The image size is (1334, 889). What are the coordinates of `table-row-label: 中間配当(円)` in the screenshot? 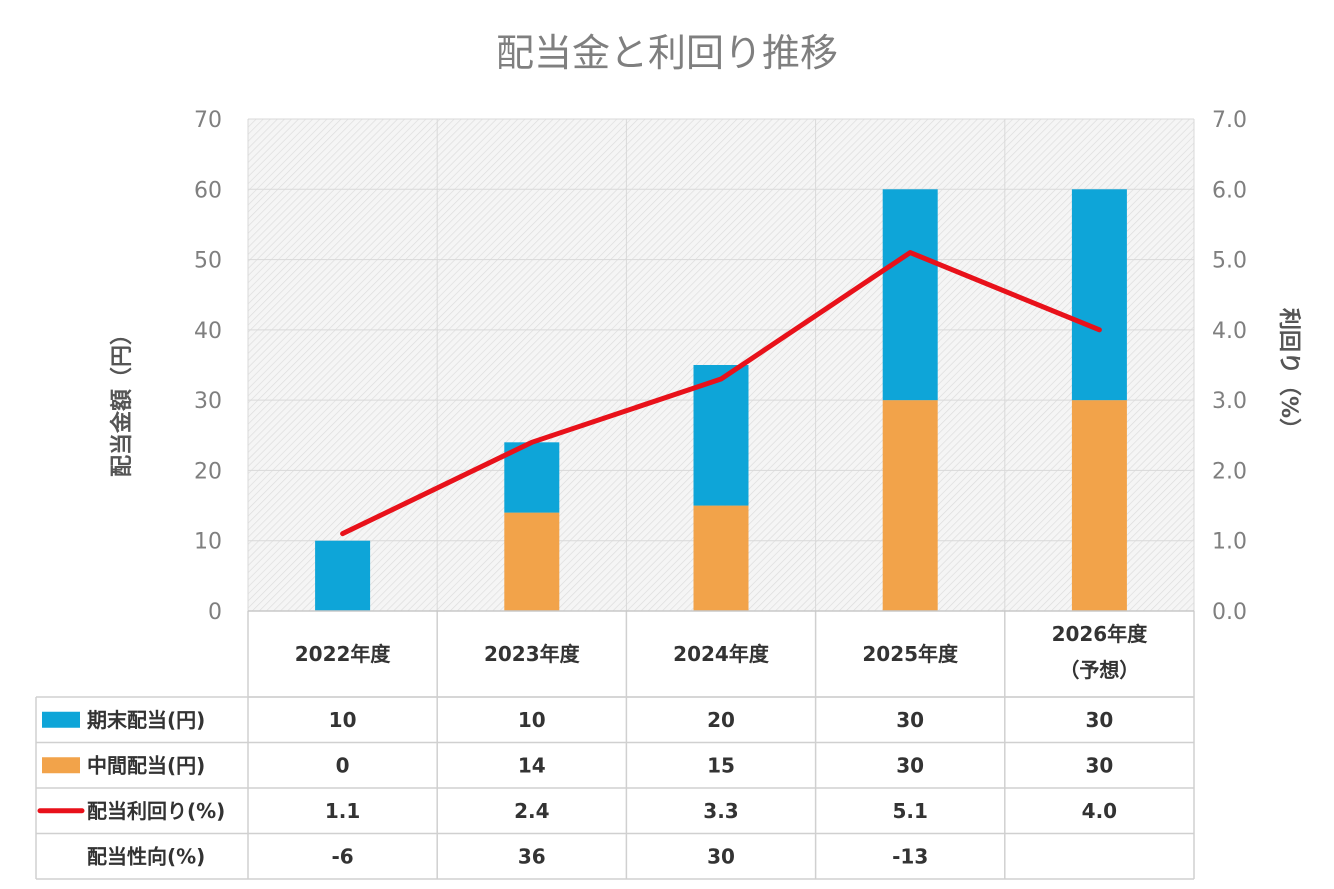 It's located at (146, 765).